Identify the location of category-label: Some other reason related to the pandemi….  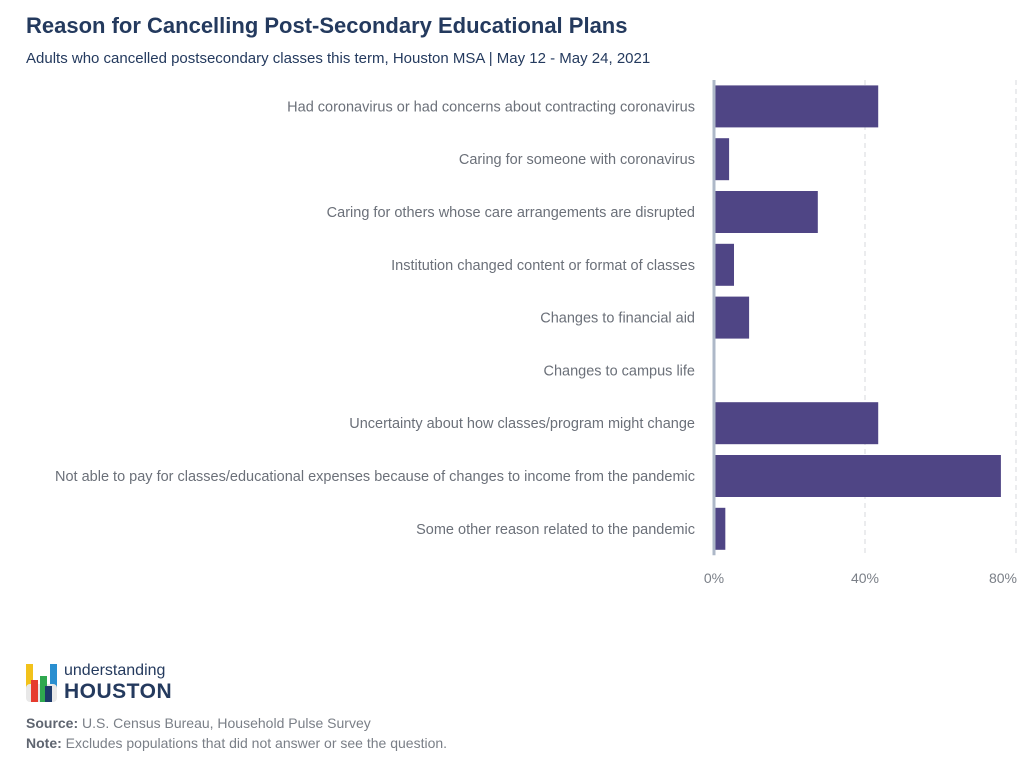
(555, 530).